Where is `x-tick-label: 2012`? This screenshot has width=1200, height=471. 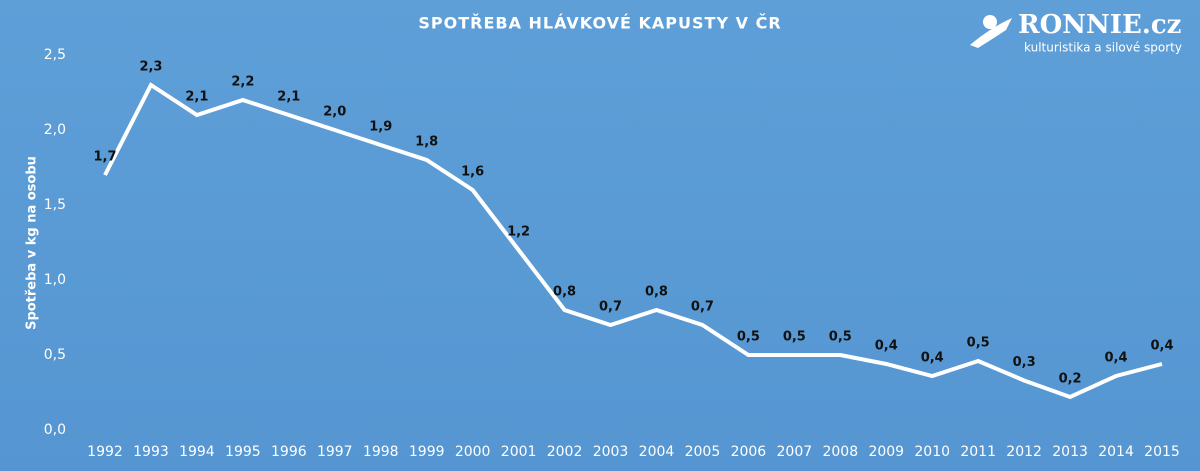 x-tick-label: 2012 is located at coordinates (1024, 452).